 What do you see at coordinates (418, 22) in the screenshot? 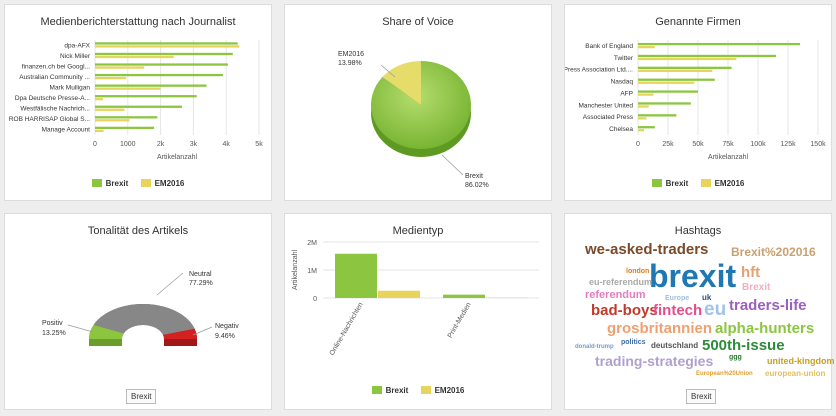
I see `panel-title: Share of Voice` at bounding box center [418, 22].